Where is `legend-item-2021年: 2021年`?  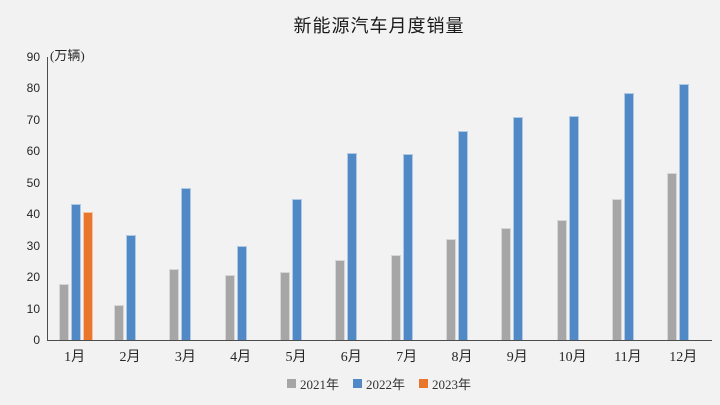 legend-item-2021年: 2021年 is located at coordinates (312, 383).